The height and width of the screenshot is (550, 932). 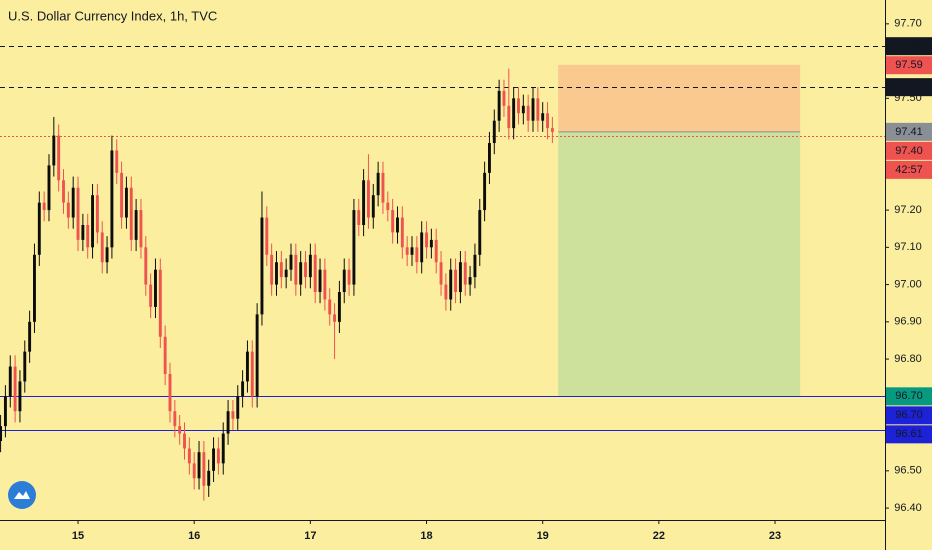 What do you see at coordinates (194, 536) in the screenshot?
I see `x-tick-label: 16` at bounding box center [194, 536].